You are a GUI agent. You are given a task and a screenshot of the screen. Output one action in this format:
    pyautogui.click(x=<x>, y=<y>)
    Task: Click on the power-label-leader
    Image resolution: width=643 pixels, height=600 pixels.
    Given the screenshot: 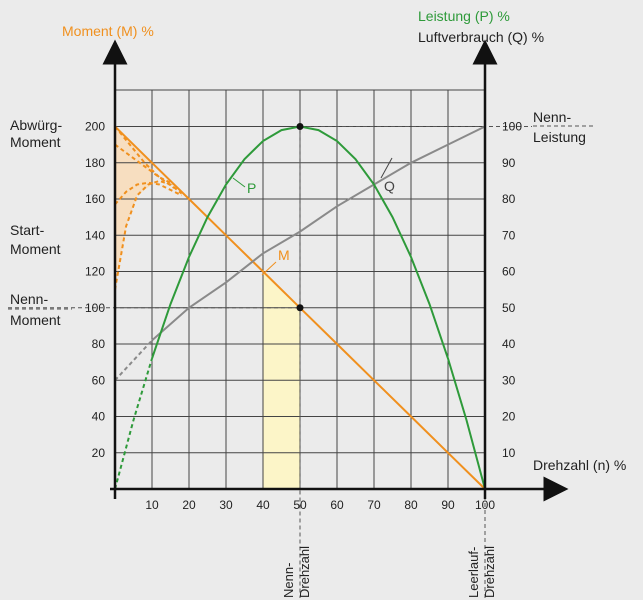 What is the action you would take?
    pyautogui.click(x=239, y=182)
    